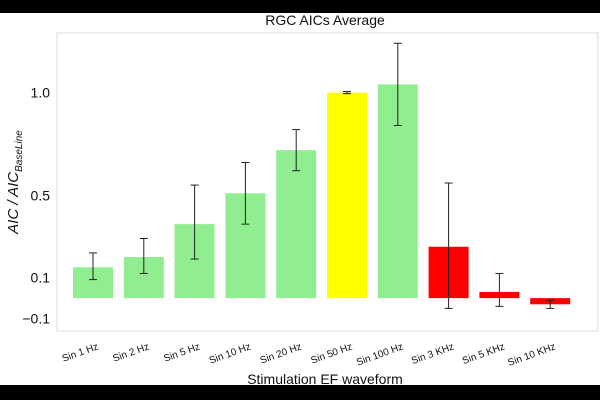  Describe the element at coordinates (41, 278) in the screenshot. I see `y-tick-label: 0.1` at that location.